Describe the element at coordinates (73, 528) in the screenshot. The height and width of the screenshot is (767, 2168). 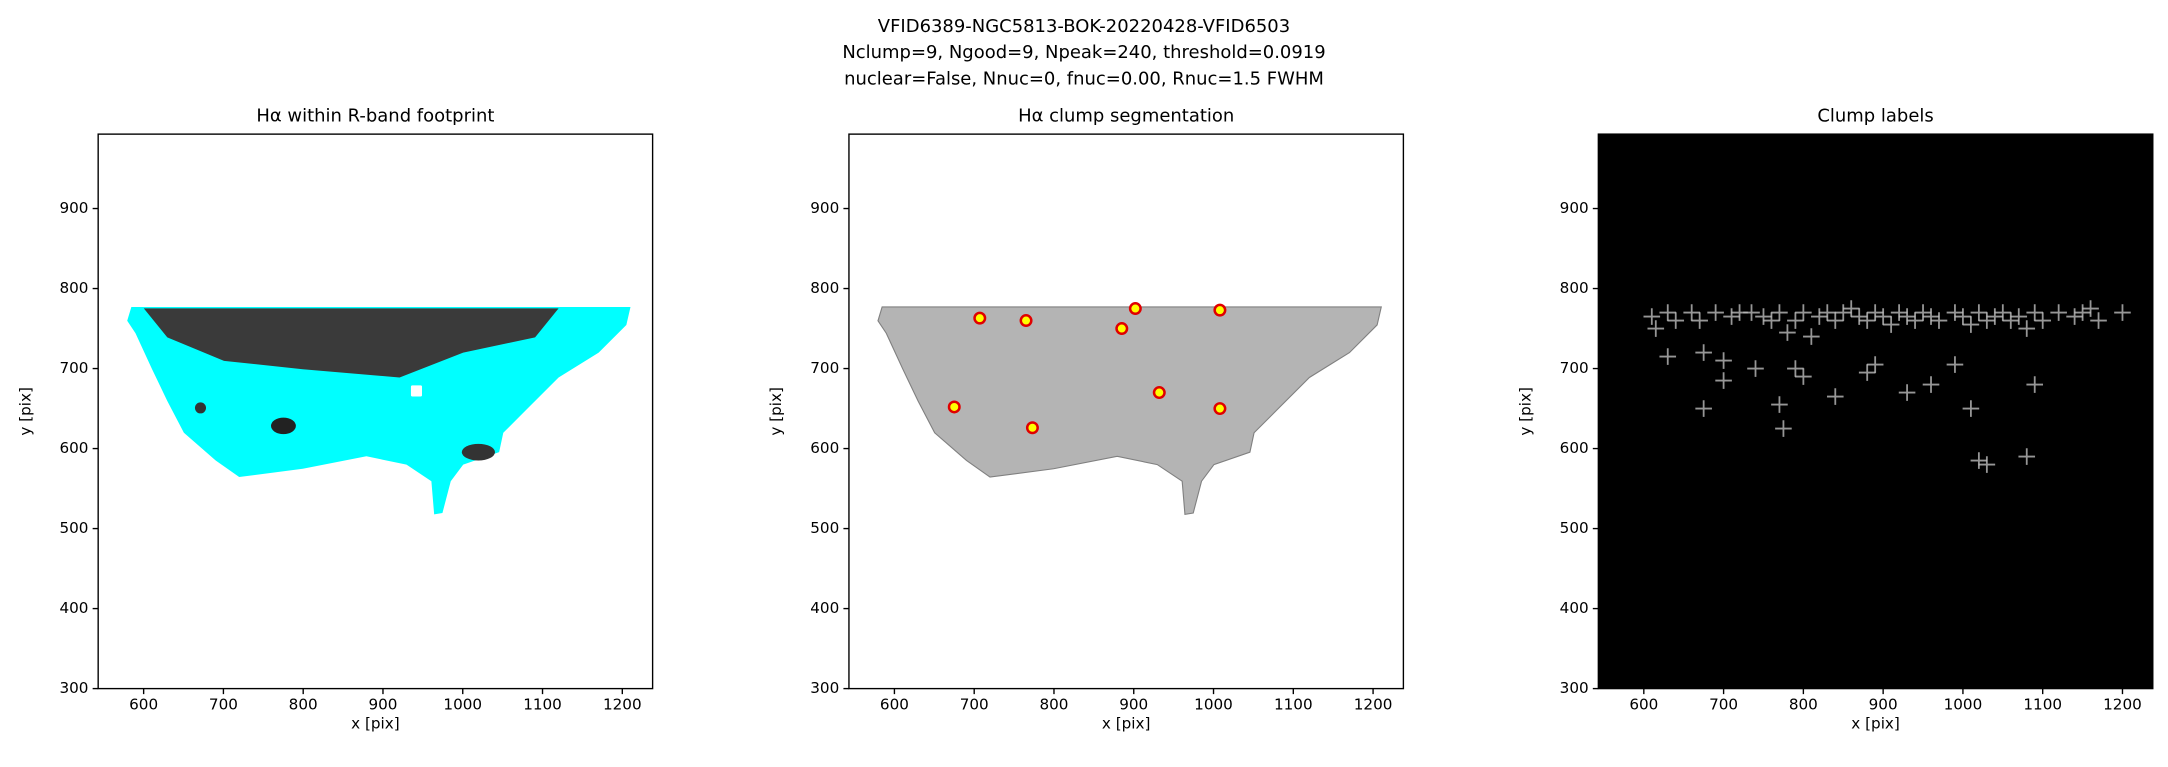
I see `y-tick-label: 500` at that location.